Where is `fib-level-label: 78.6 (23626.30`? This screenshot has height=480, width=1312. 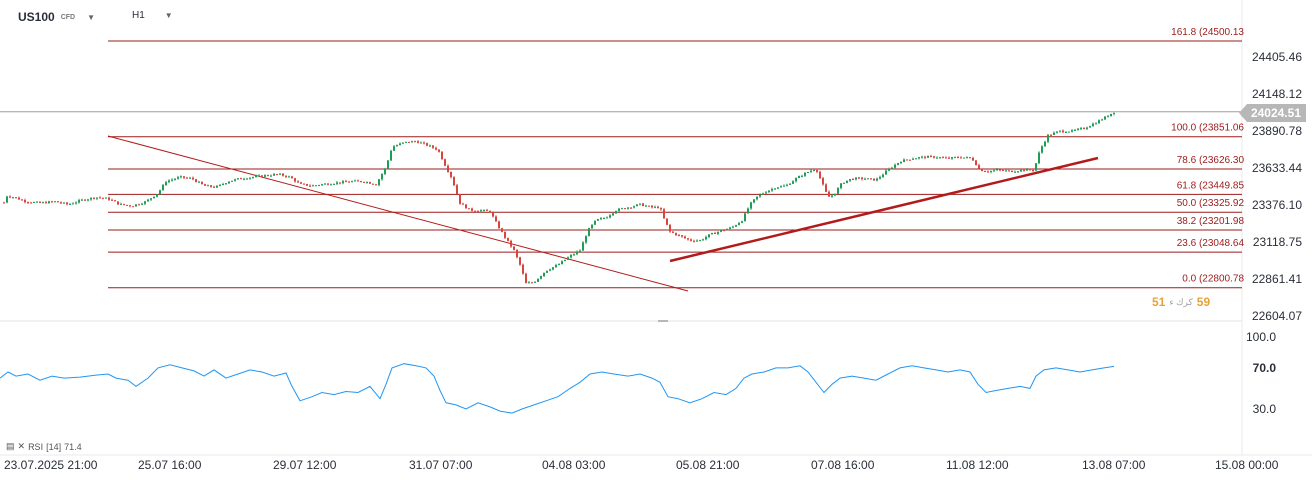 fib-level-label: 78.6 (23626.30 is located at coordinates (1211, 160).